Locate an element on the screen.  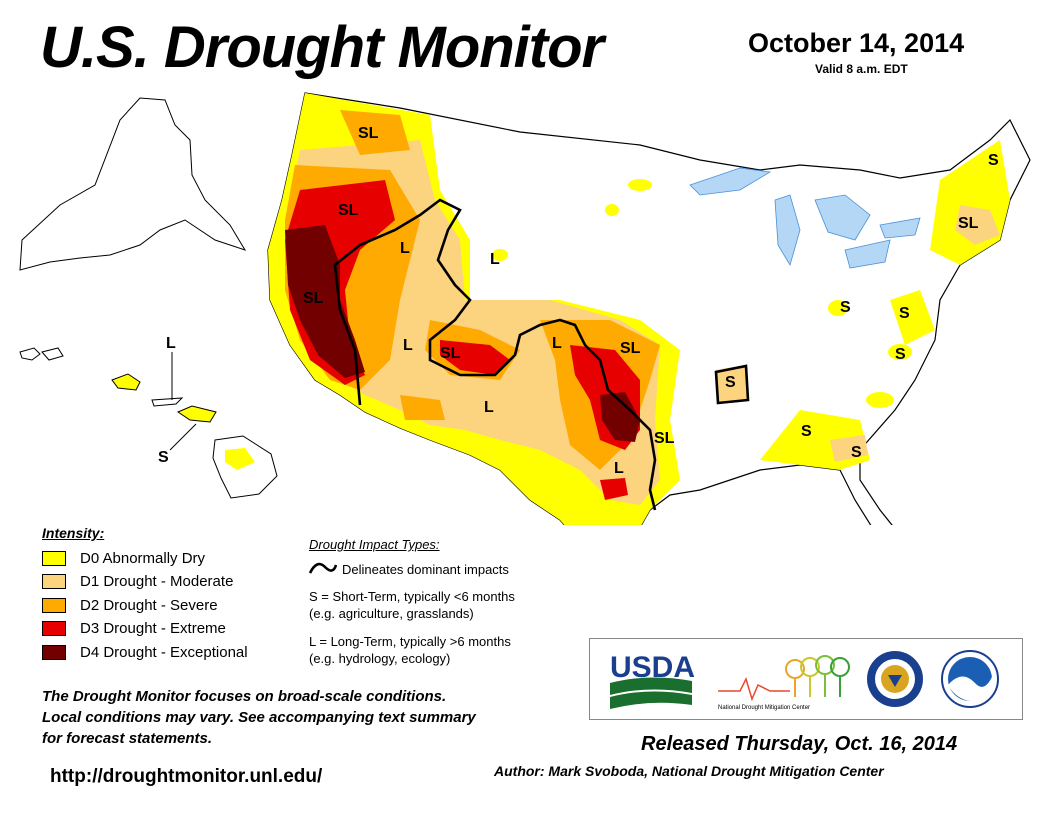
disclaimer-line-3: for forecast statements. is located at coordinates (127, 738).